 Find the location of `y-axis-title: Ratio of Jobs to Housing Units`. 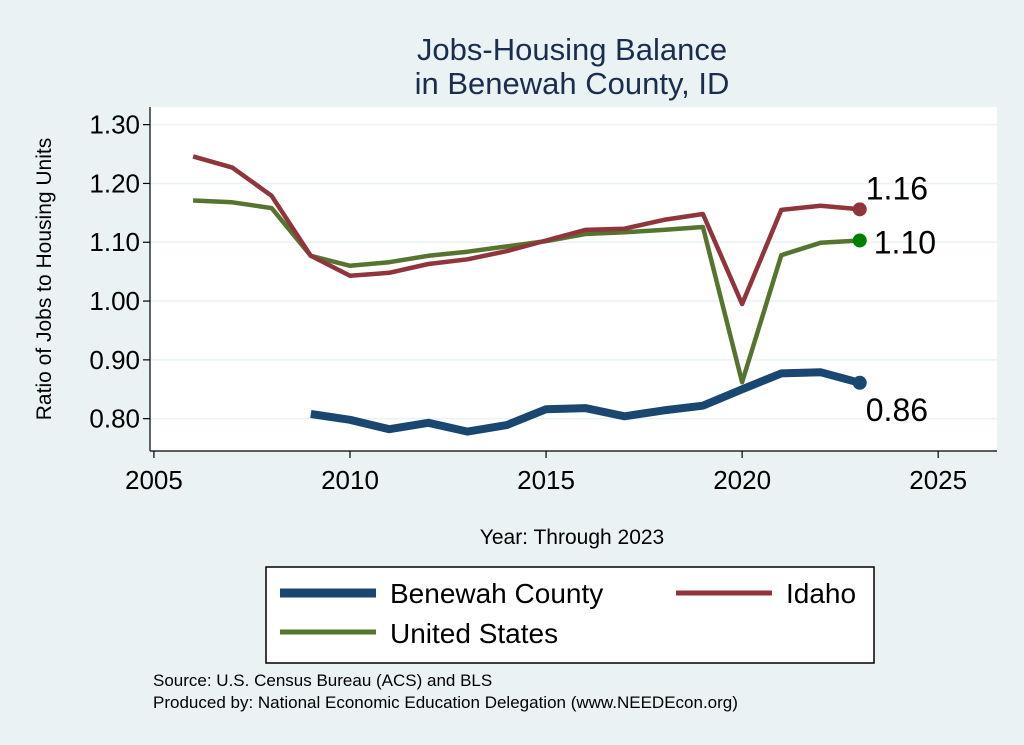

y-axis-title: Ratio of Jobs to Housing Units is located at coordinates (44, 279).